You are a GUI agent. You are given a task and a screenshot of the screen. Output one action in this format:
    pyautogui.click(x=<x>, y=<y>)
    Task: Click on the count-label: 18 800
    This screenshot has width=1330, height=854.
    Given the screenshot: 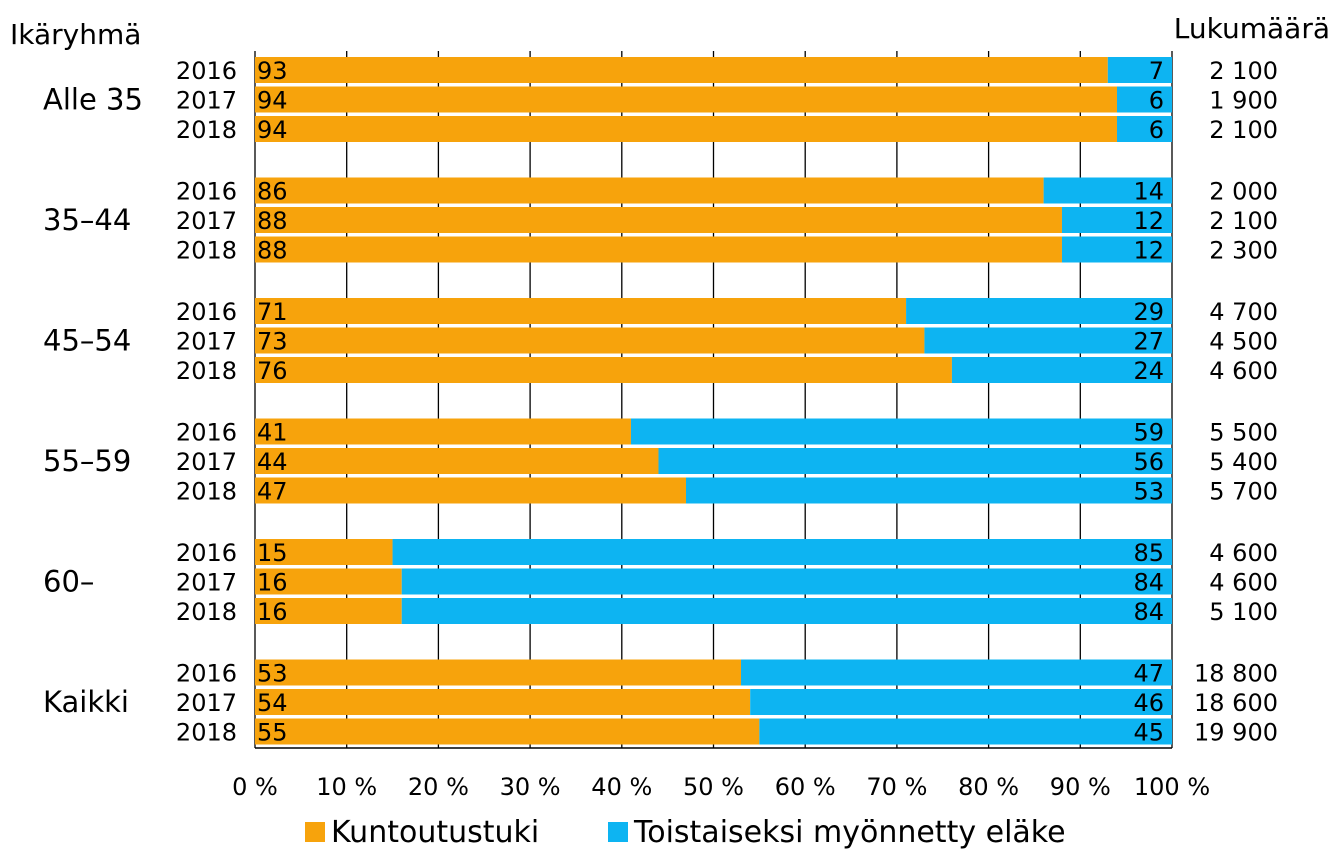 What is the action you would take?
    pyautogui.click(x=1236, y=674)
    